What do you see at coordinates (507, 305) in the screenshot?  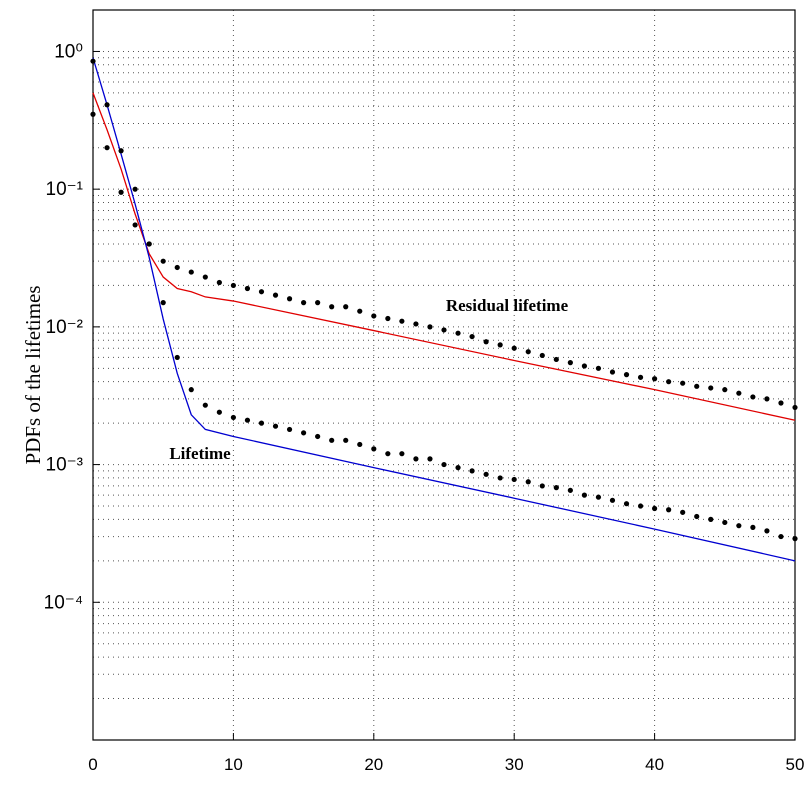 I see `annotation: Residual lifetime` at bounding box center [507, 305].